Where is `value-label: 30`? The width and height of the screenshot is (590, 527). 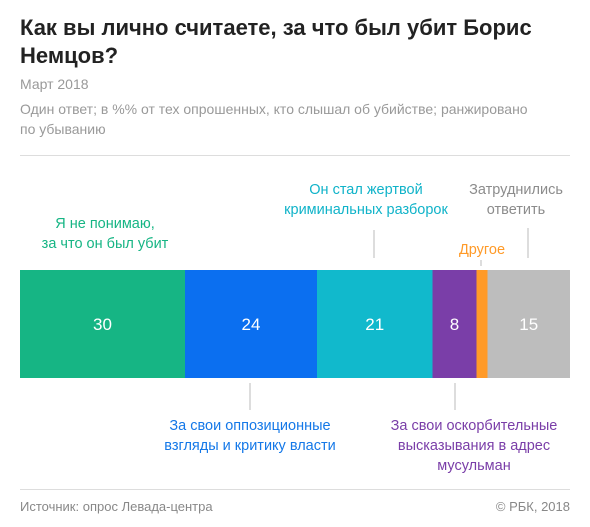
value-label: 30 is located at coordinates (102, 324).